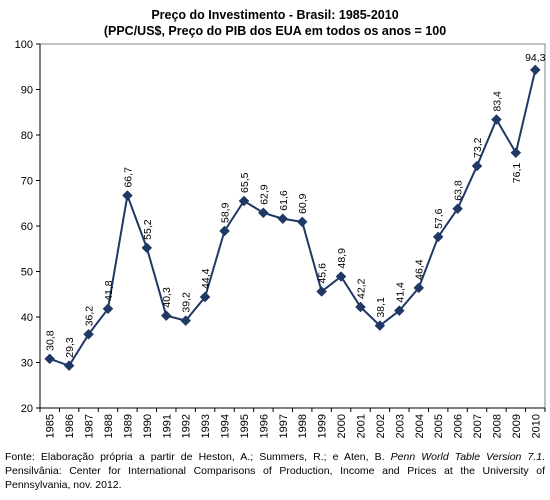 The height and width of the screenshot is (500, 550). Describe the element at coordinates (303, 426) in the screenshot. I see `x-tick-label: 1998` at that location.